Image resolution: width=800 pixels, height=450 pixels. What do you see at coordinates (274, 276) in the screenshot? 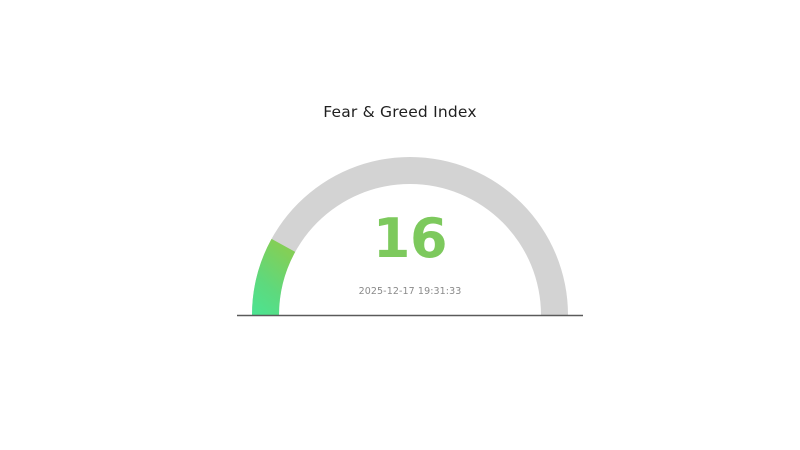
I see `gauge-value-arc` at bounding box center [274, 276].